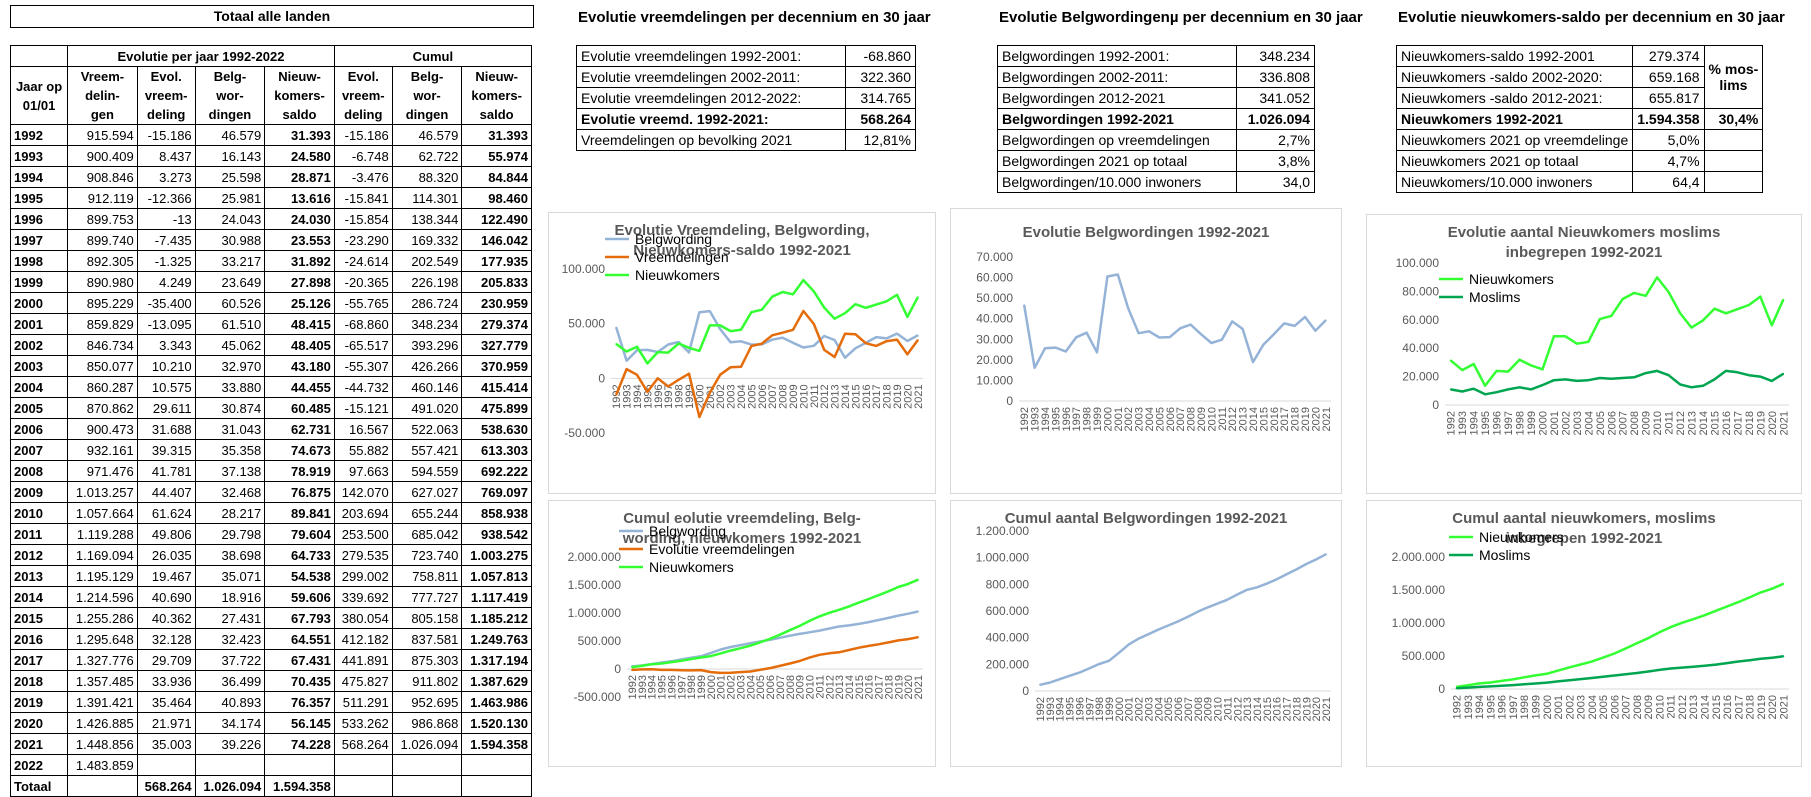  Describe the element at coordinates (166, 681) in the screenshot. I see `table-cell: 33.936` at that location.